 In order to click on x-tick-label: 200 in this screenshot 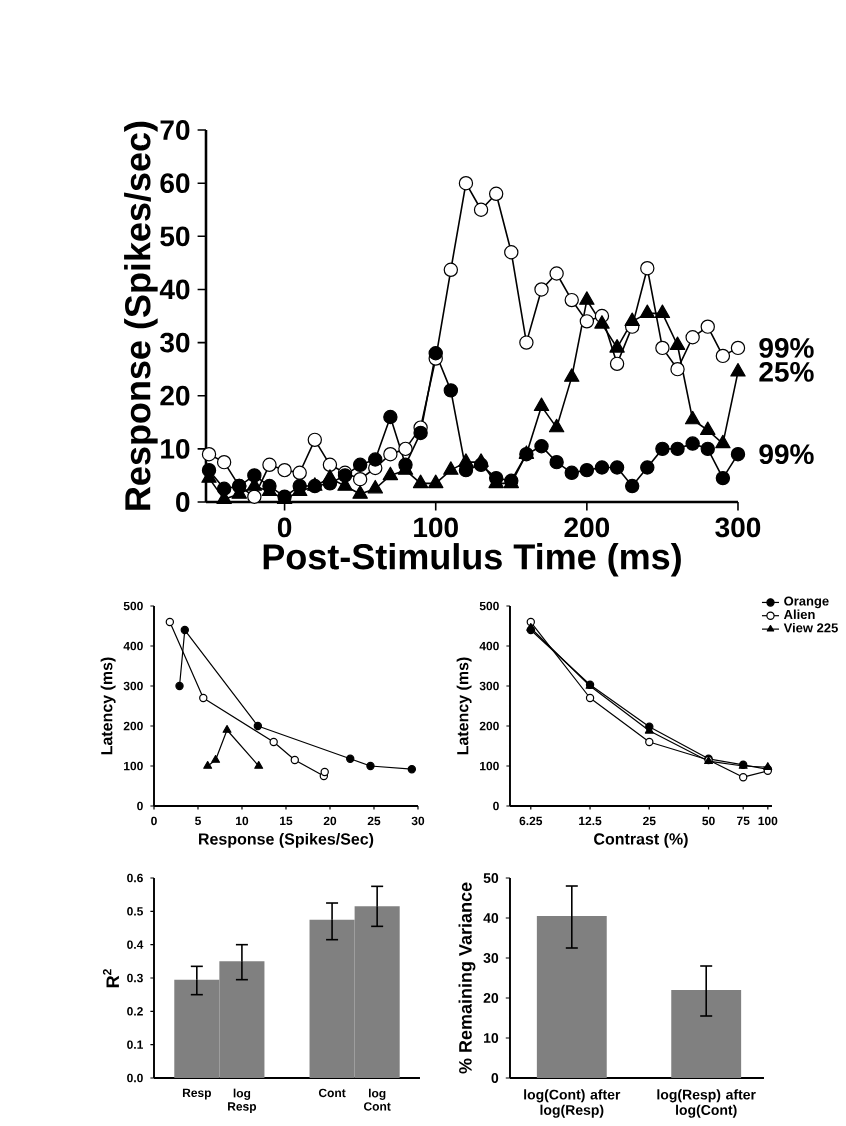, I will do `click(587, 527)`.